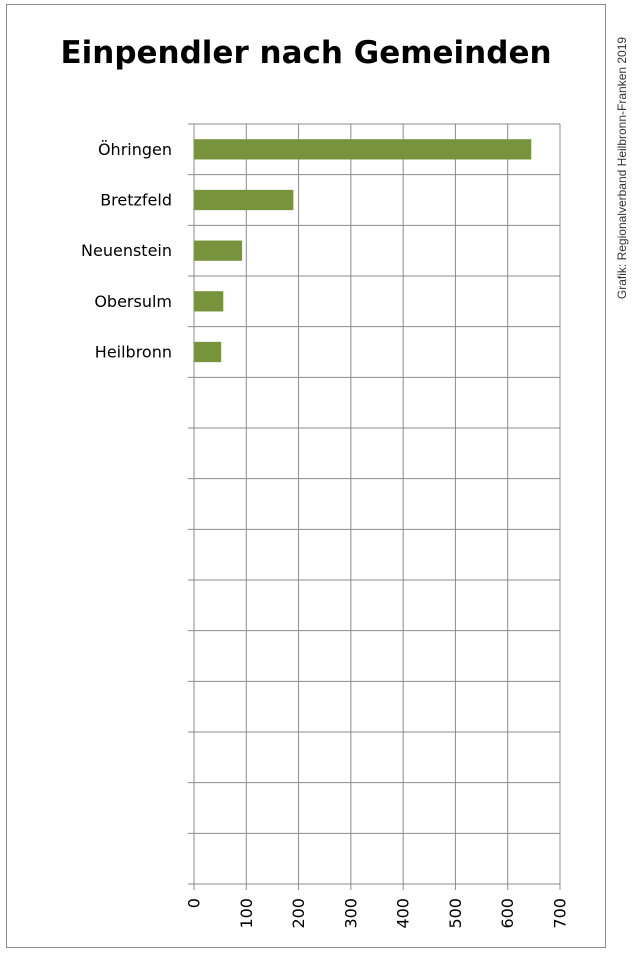 The height and width of the screenshot is (954, 636). Describe the element at coordinates (209, 301) in the screenshot. I see `bar-obersulm` at that location.